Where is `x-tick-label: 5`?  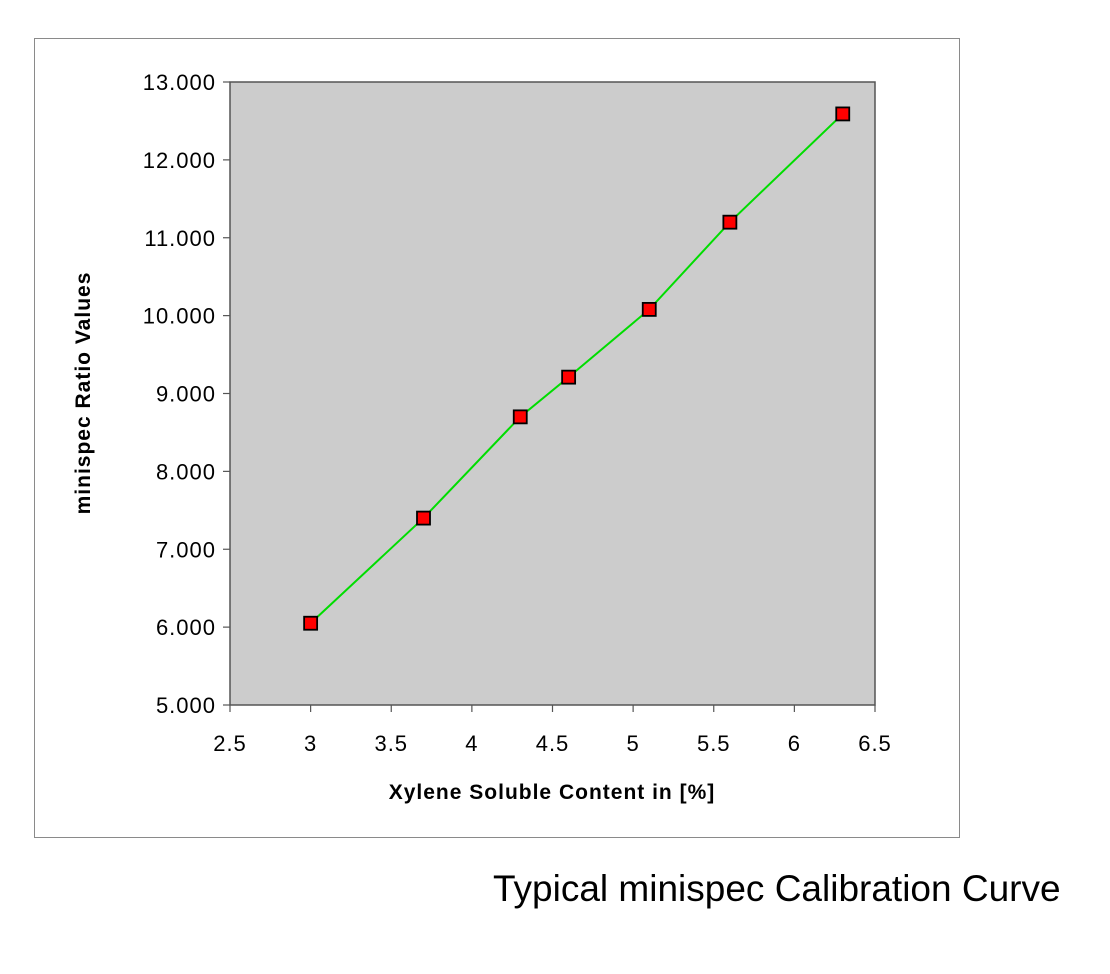 x-tick-label: 5 is located at coordinates (633, 743).